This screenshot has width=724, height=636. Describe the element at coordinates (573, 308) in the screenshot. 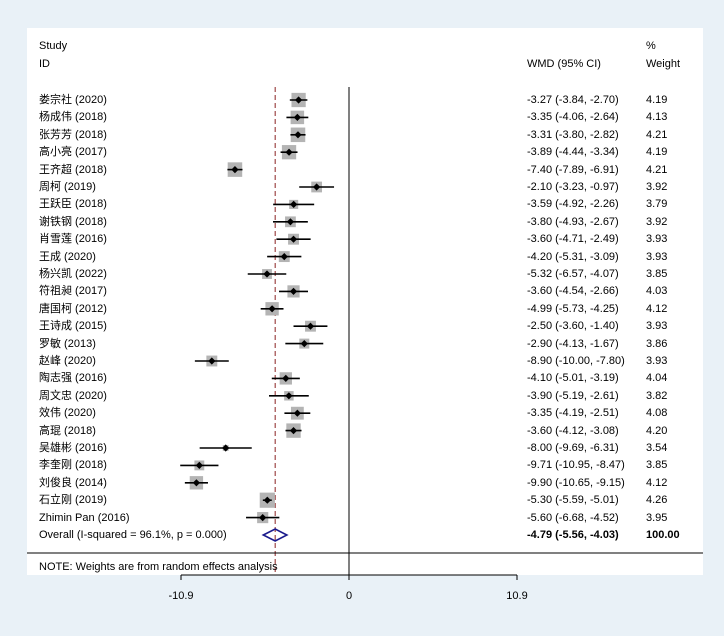

I see `ci-text: -4.99 (-5.73, -4.25)` at that location.